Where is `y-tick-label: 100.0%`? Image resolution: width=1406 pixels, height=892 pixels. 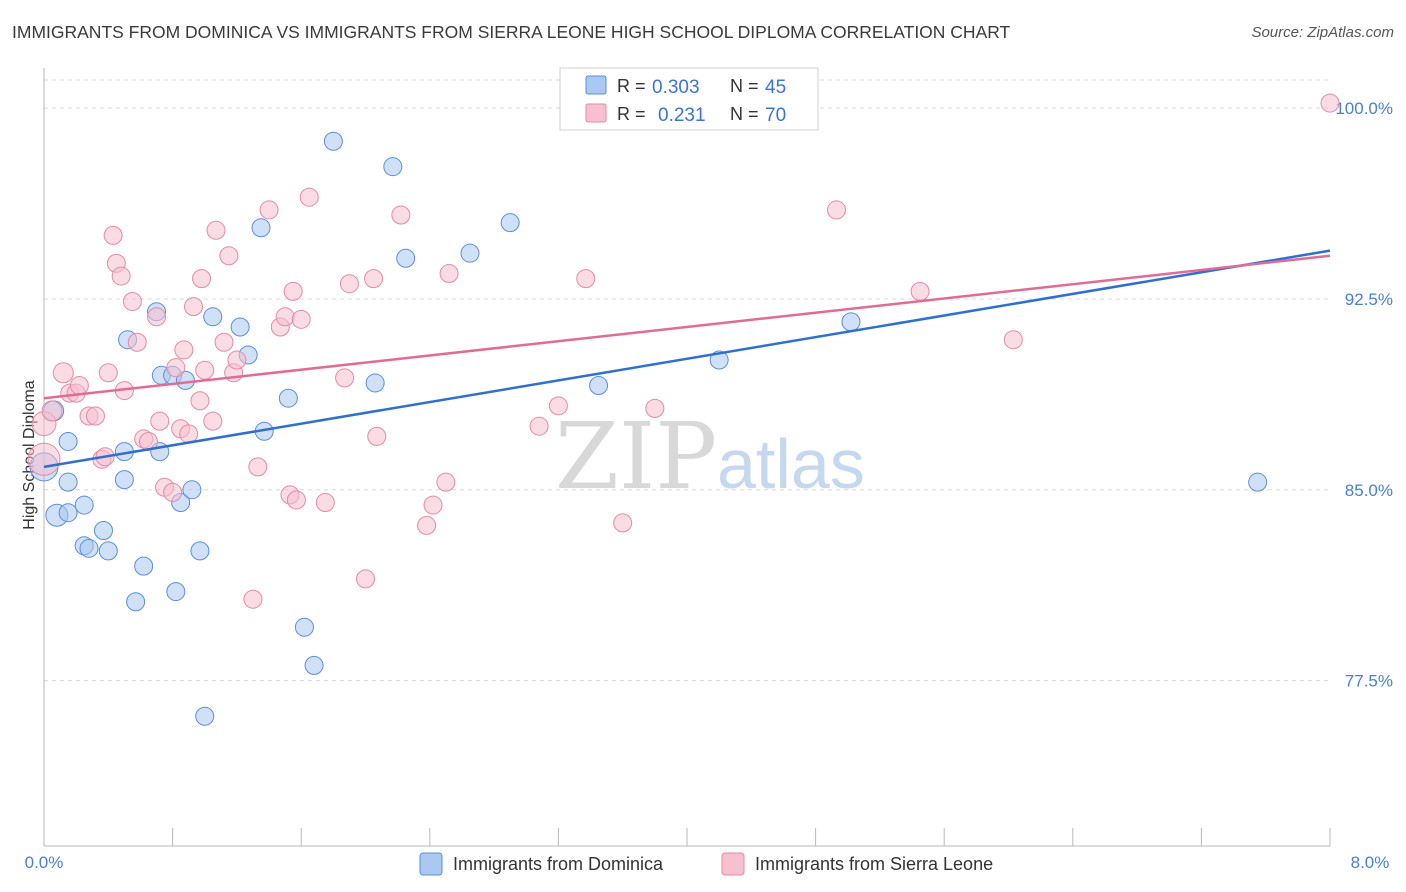 y-tick-label: 100.0% is located at coordinates (1364, 108).